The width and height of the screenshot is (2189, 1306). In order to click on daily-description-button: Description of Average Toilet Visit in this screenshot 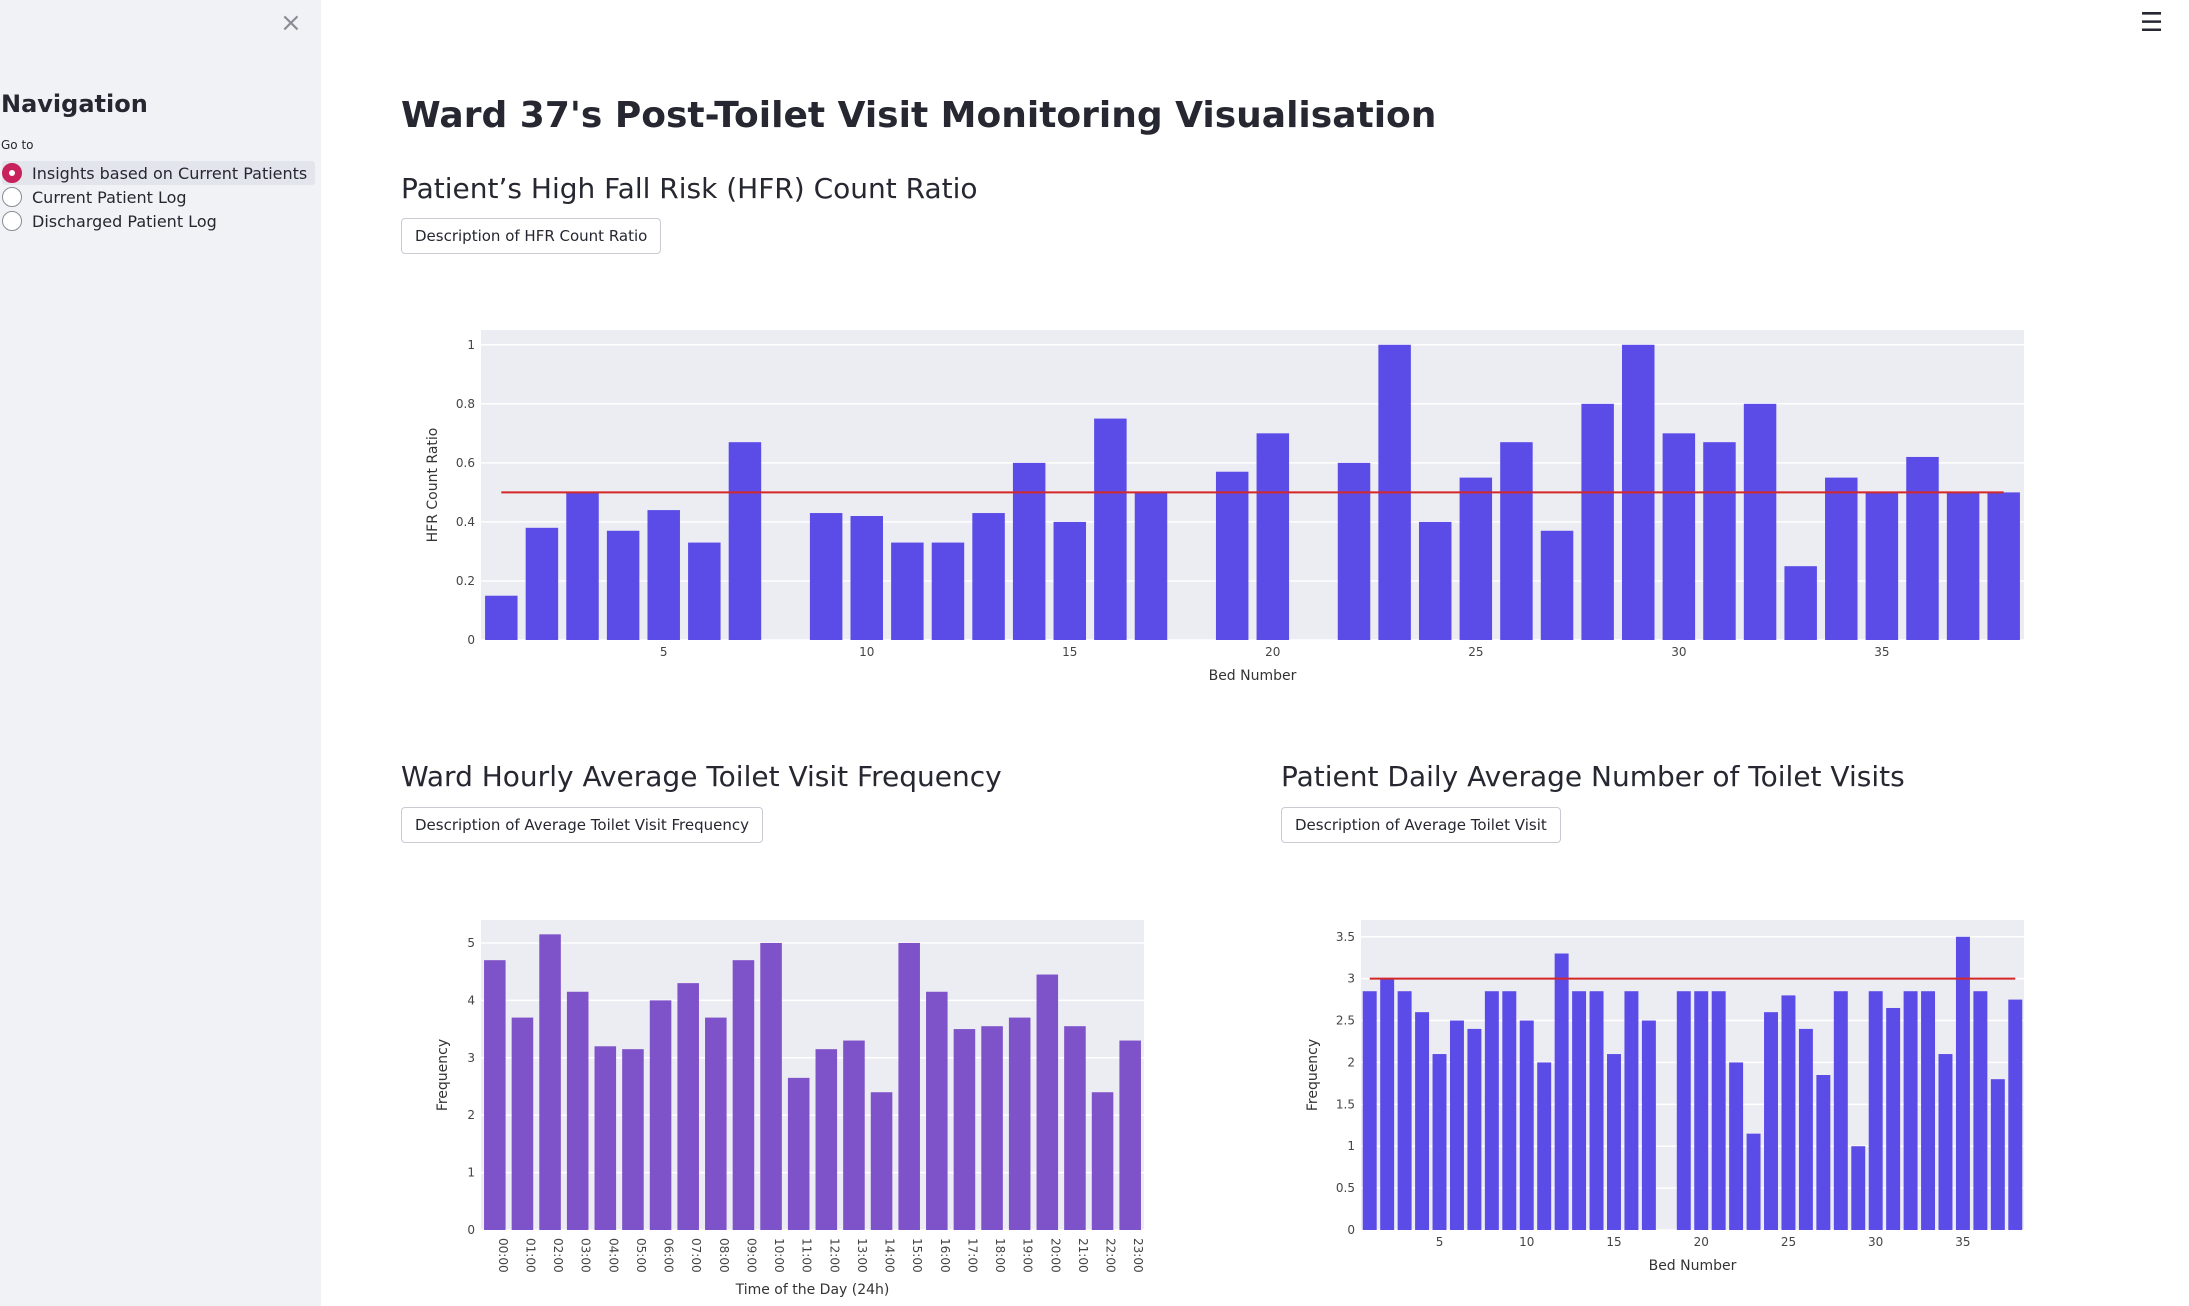, I will do `click(1421, 825)`.